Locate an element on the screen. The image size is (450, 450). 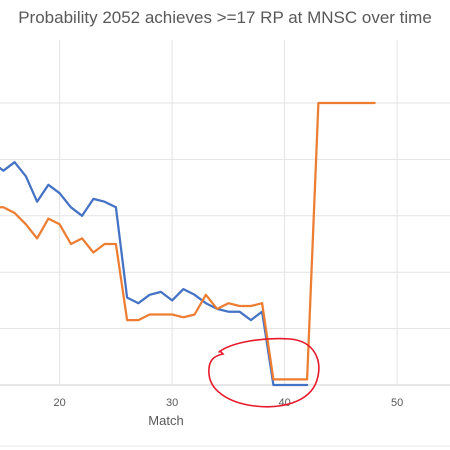
x-tick-label: 50 is located at coordinates (397, 403).